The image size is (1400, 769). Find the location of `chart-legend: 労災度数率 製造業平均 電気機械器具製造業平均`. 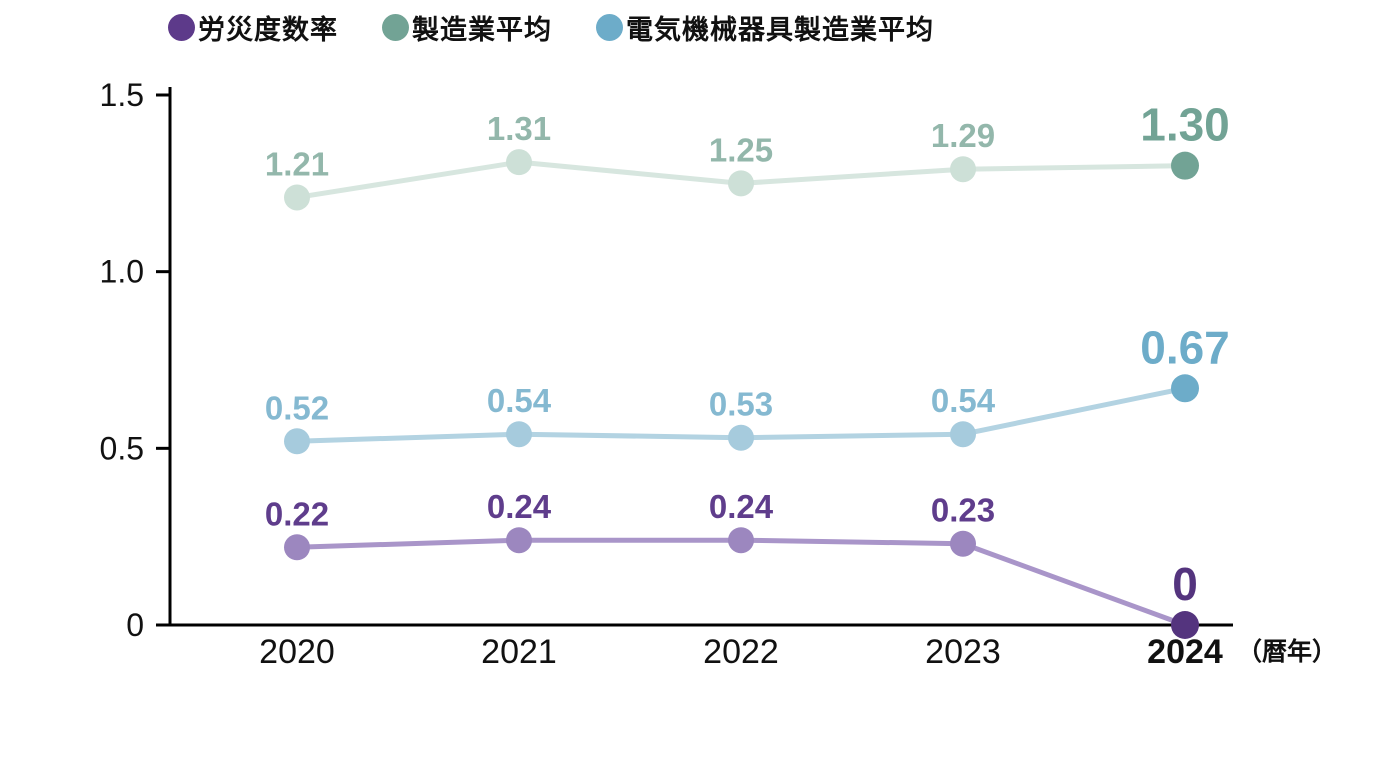

chart-legend: 労災度数率 製造業平均 電気機械器具製造業平均 is located at coordinates (551, 27).